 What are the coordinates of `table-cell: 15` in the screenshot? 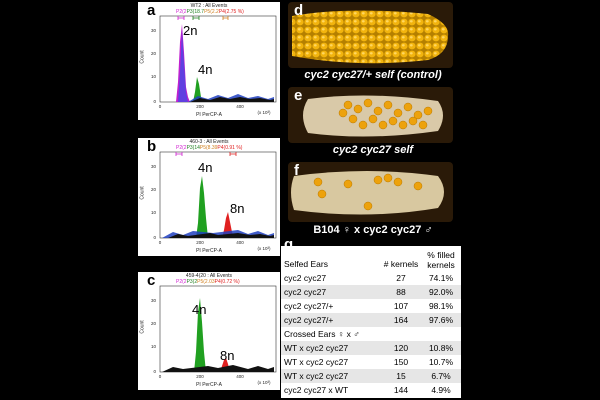 It's located at (401, 376).